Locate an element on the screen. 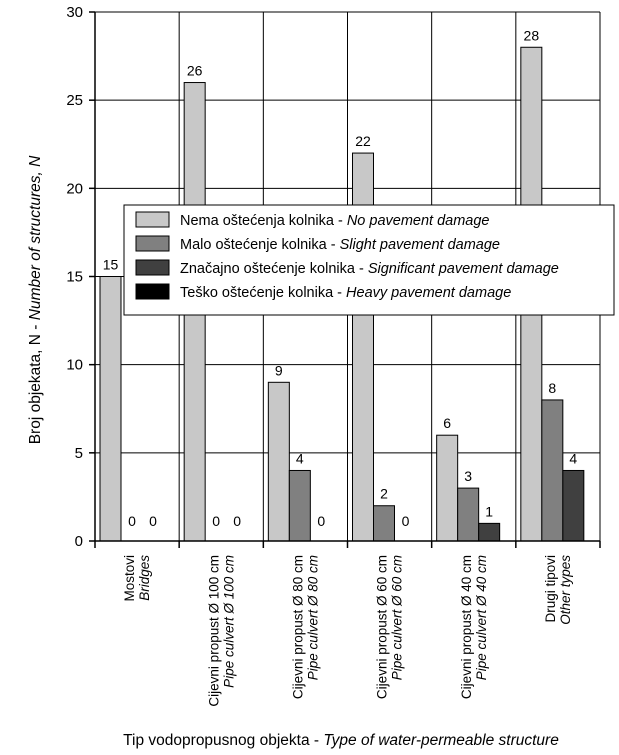  data-label-0-0: 15 is located at coordinates (111, 265).